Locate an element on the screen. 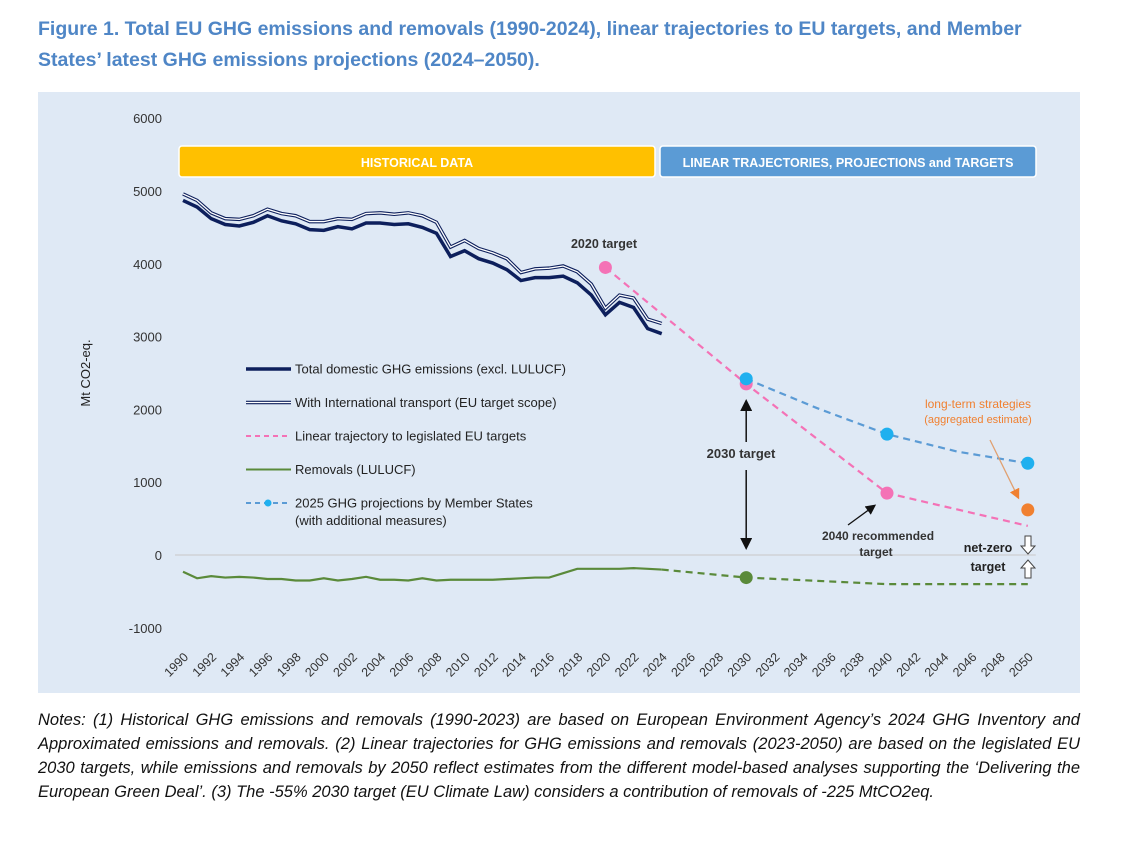 This screenshot has width=1126, height=845. x-tick-label: 2038 is located at coordinates (852, 665).